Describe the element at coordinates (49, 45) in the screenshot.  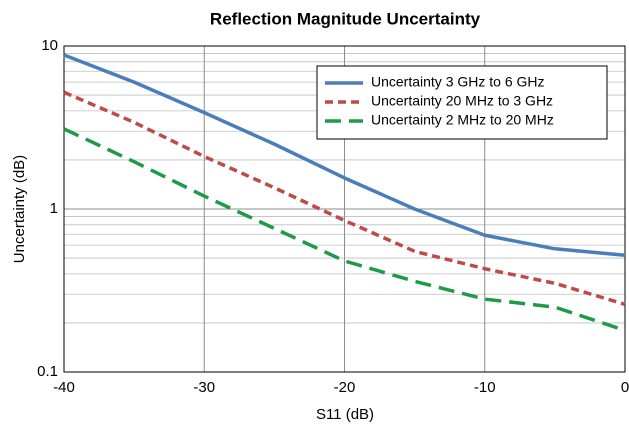
I see `y-tick-label: 10` at that location.